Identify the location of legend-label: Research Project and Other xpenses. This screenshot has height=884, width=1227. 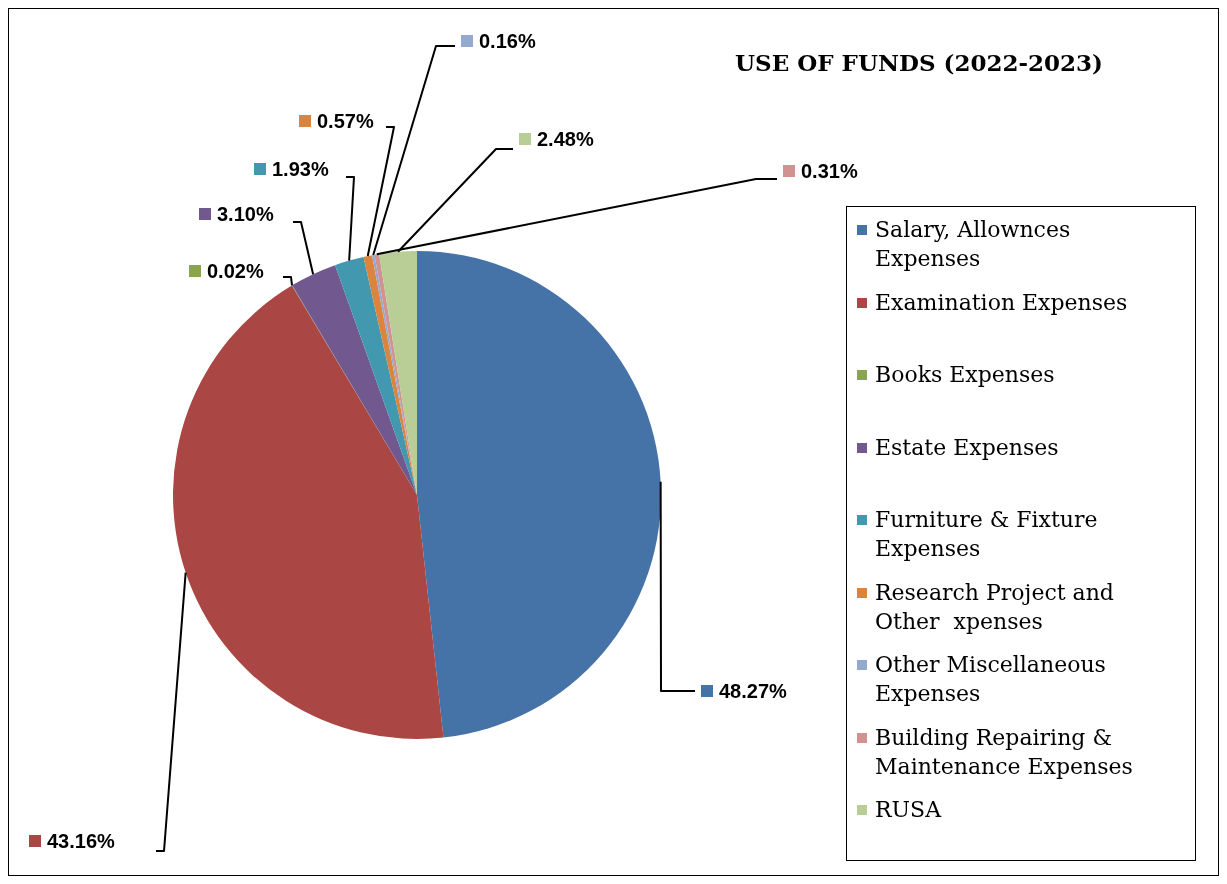
(995, 607).